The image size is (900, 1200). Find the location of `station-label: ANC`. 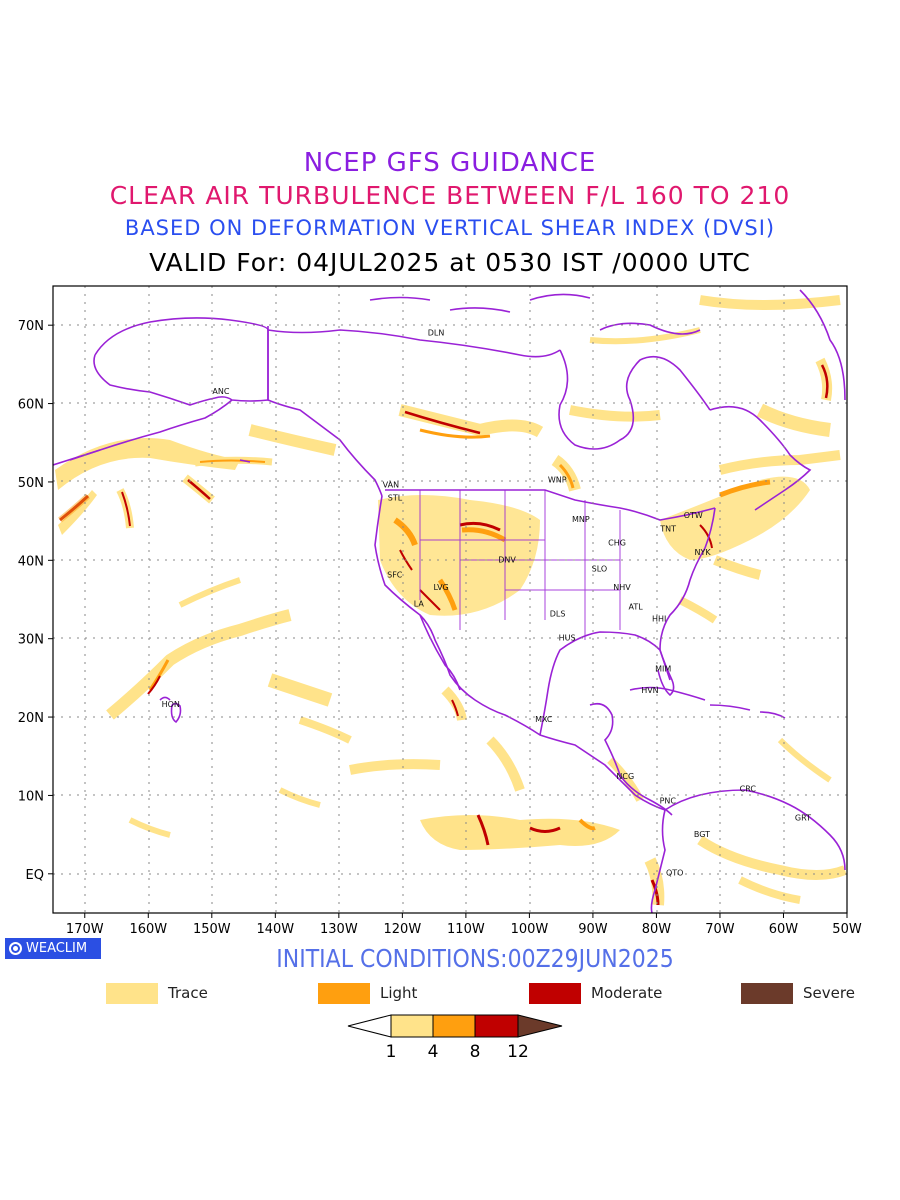

station-label: ANC is located at coordinates (220, 391).